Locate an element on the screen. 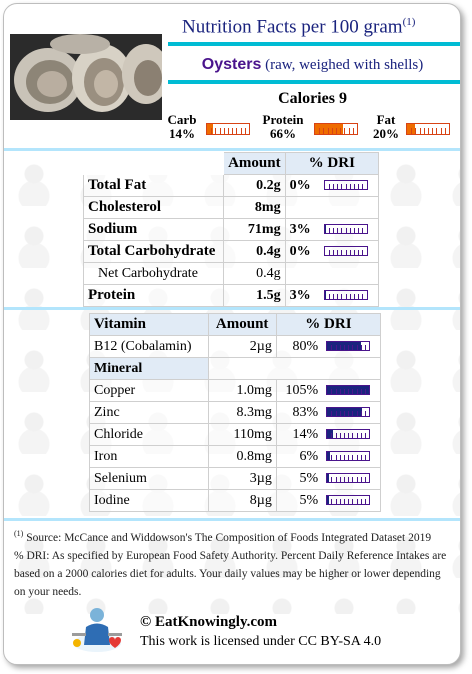 The width and height of the screenshot is (472, 674). dri-percent: 5% is located at coordinates (299, 478).